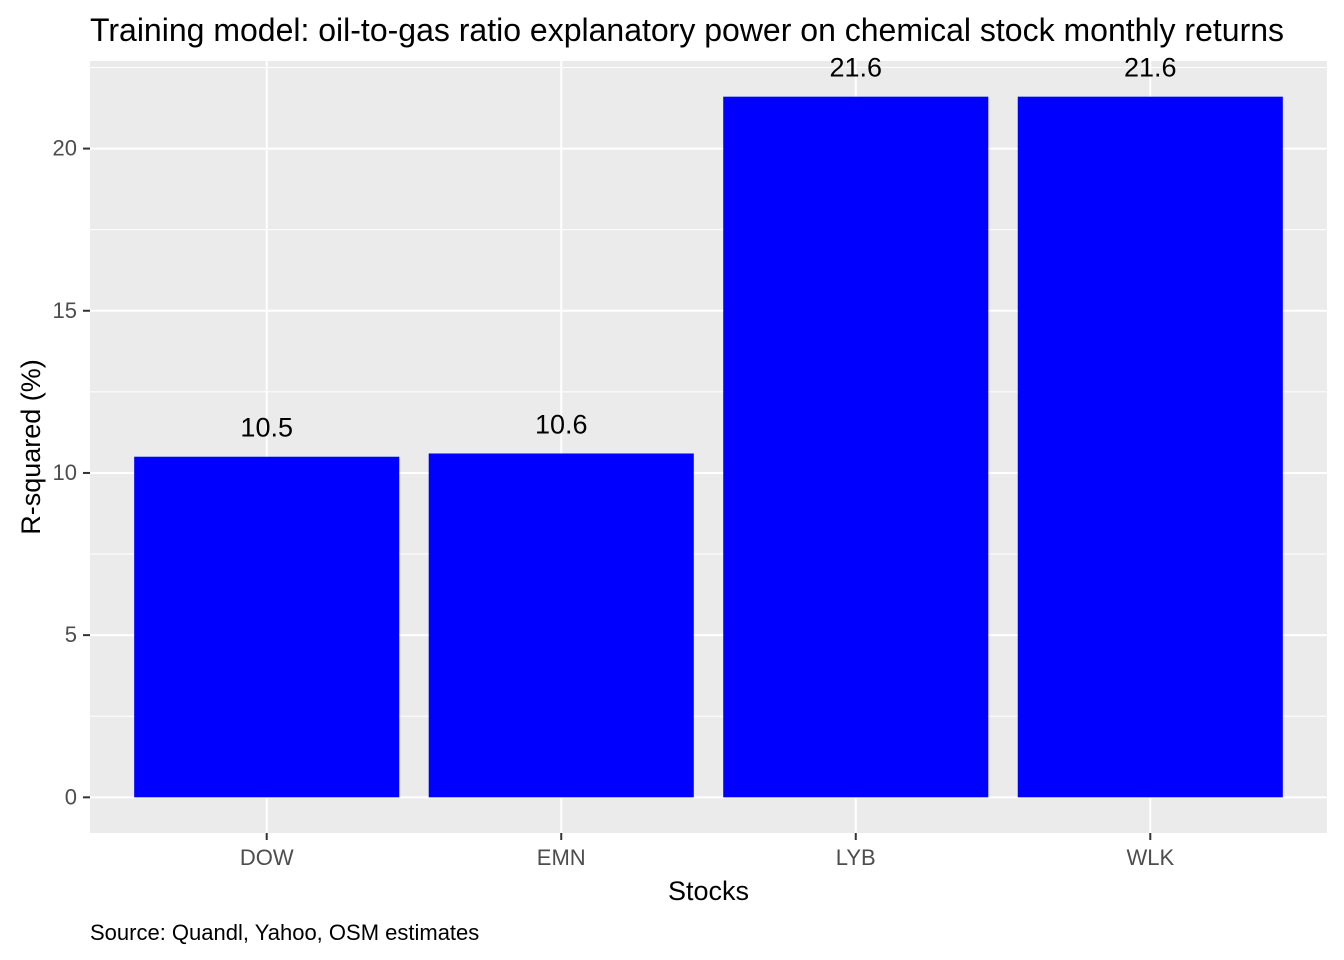 The width and height of the screenshot is (1344, 960). Describe the element at coordinates (284, 932) in the screenshot. I see `chart-caption: Source: Quandl, Yahoo, OSM estimates` at that location.